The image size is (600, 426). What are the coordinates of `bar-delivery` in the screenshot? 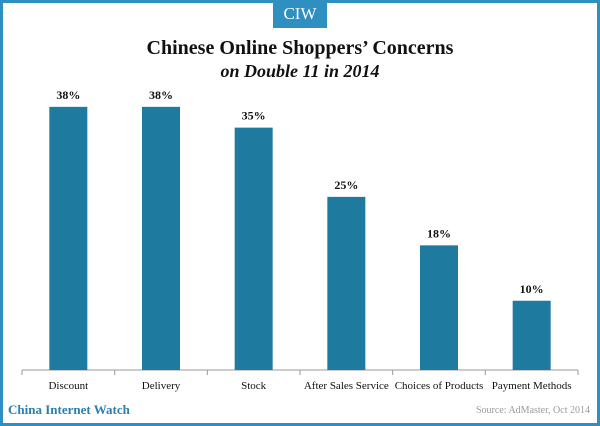 It's located at (161, 238).